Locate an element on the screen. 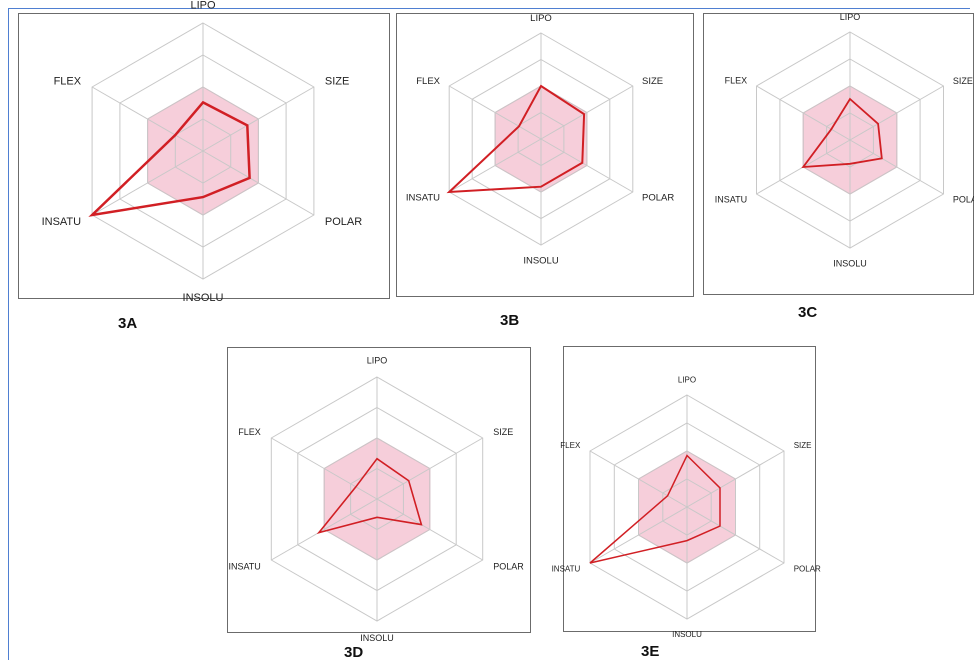 The width and height of the screenshot is (974, 665). radar-chart-3b: LIPO SIZE POLAR INSOLU INSATU FLEX is located at coordinates (540, 140).